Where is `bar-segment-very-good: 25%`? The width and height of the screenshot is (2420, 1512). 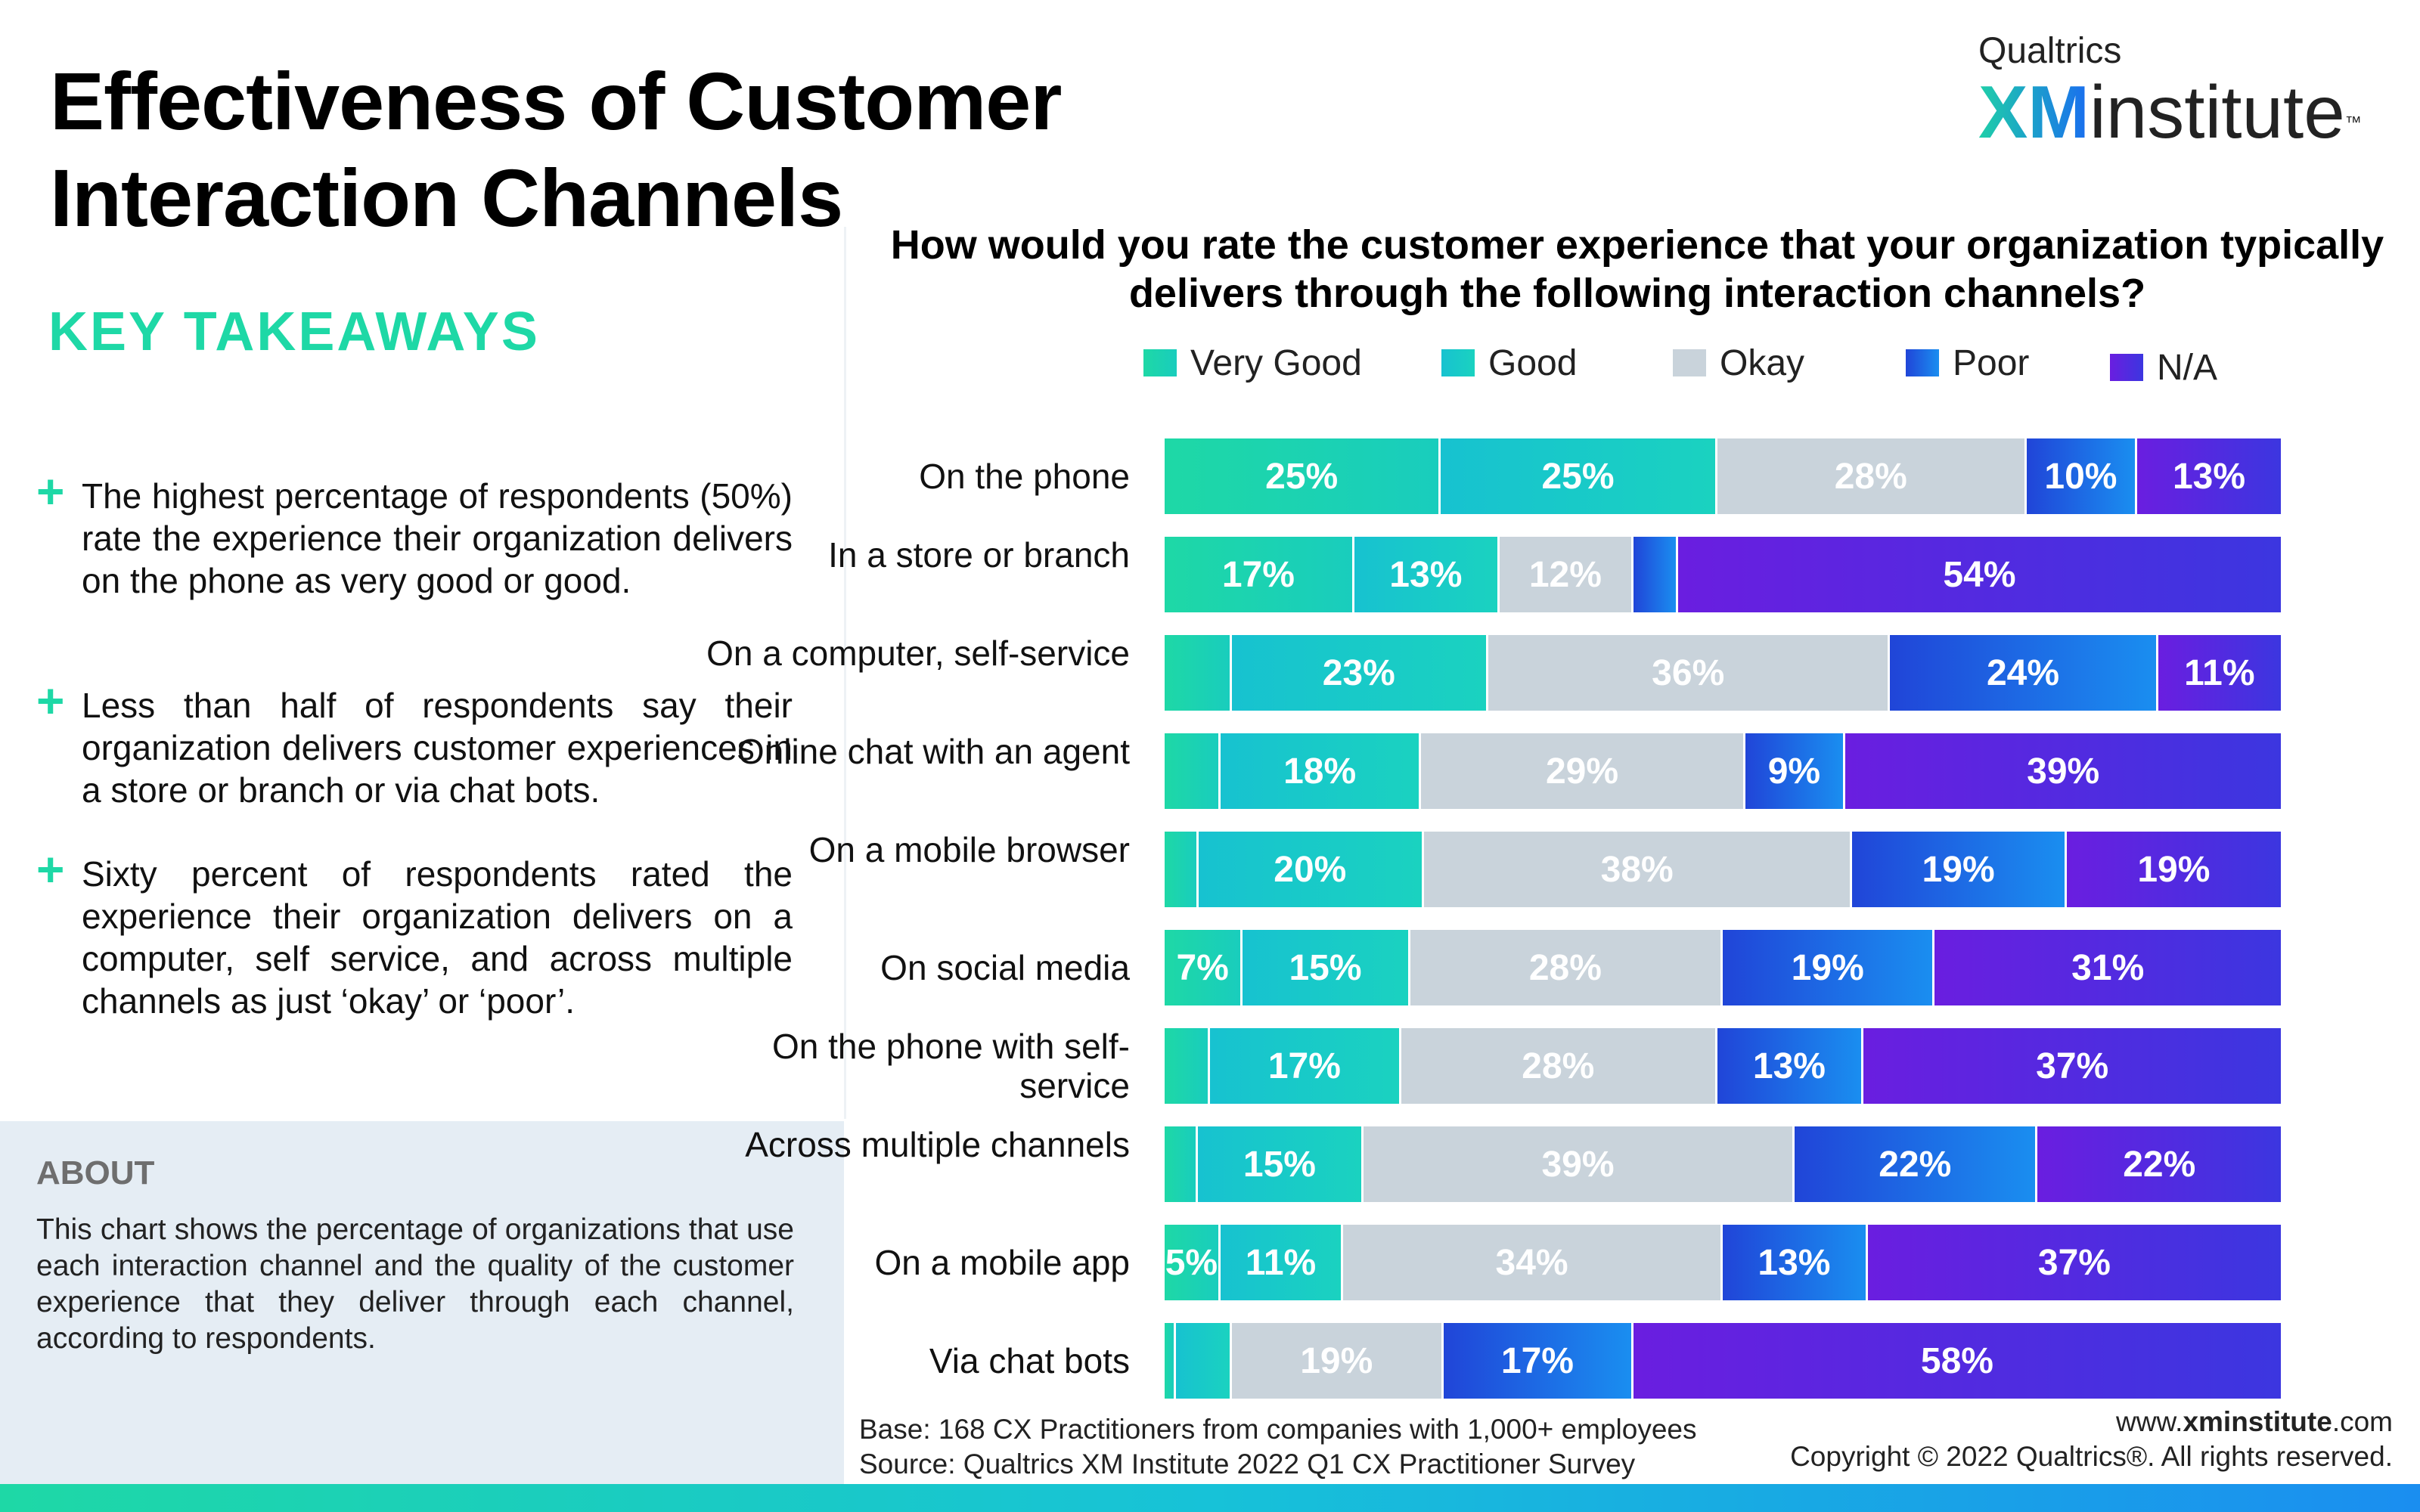 bar-segment-very-good: 25% is located at coordinates (1303, 476).